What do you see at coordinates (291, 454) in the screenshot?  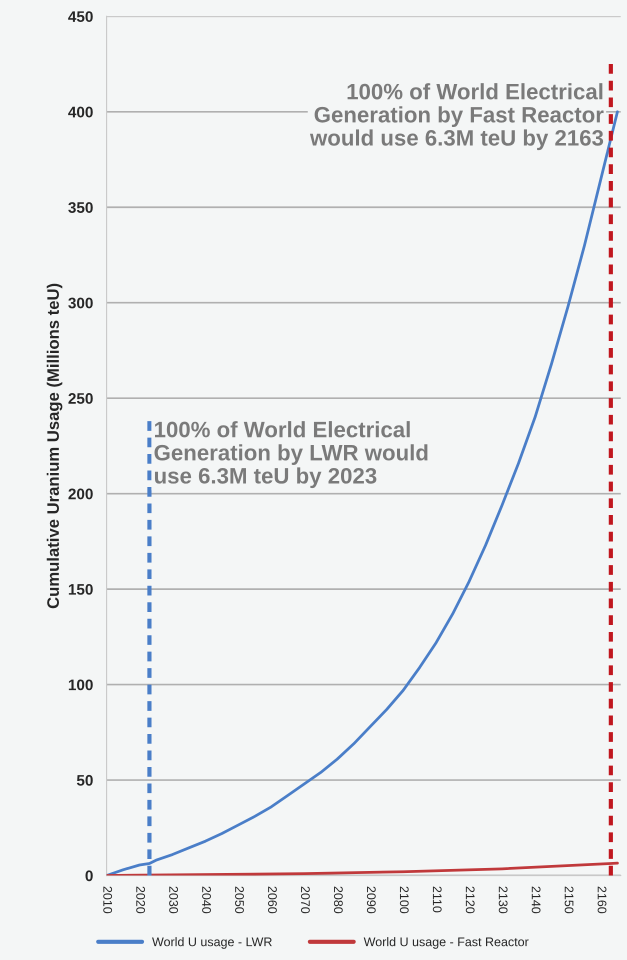 I see `annotation: 100% of World Electrical Generation by LWR would use 6.3M teU by 2023` at bounding box center [291, 454].